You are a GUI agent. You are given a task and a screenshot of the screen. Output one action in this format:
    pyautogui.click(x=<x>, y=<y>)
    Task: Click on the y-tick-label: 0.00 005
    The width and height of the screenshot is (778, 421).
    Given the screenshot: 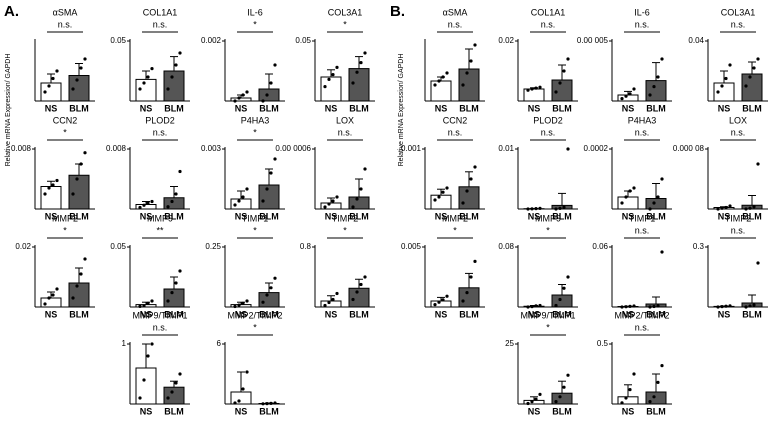 What is the action you would take?
    pyautogui.click(x=593, y=40)
    